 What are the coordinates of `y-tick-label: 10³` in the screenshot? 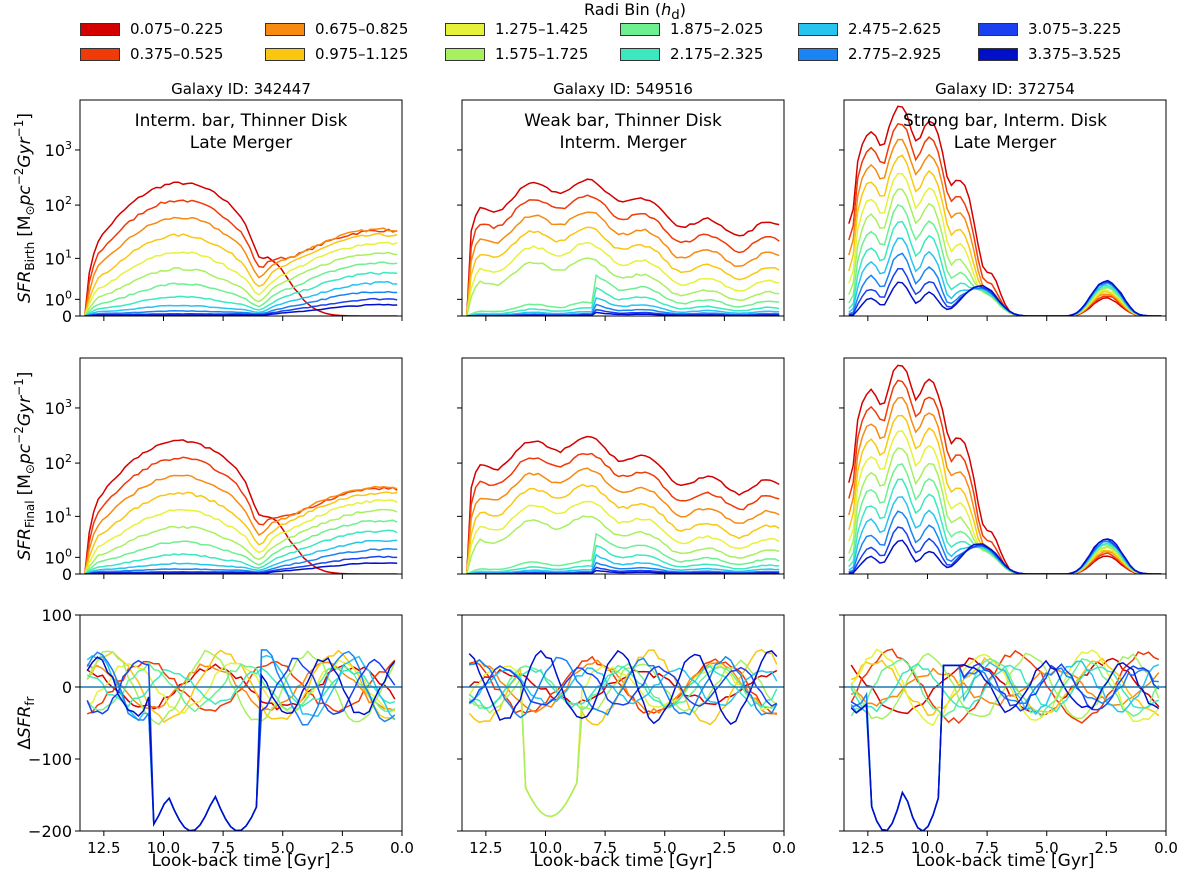 It's located at (58, 407).